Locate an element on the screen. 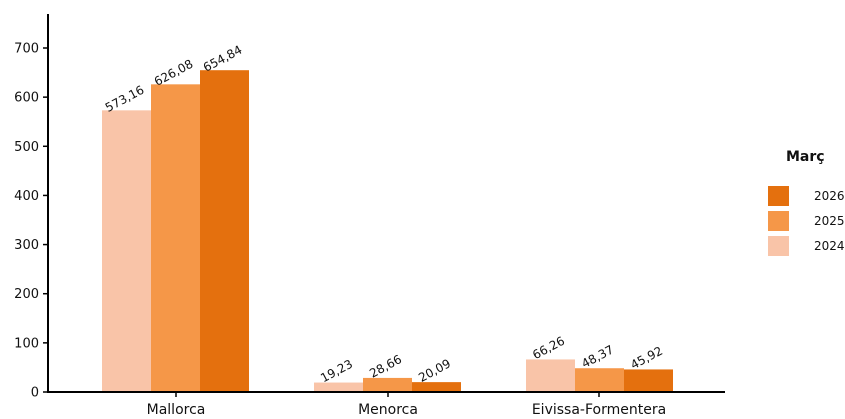 The image size is (845, 419). data-label: 573,16 is located at coordinates (125, 99).